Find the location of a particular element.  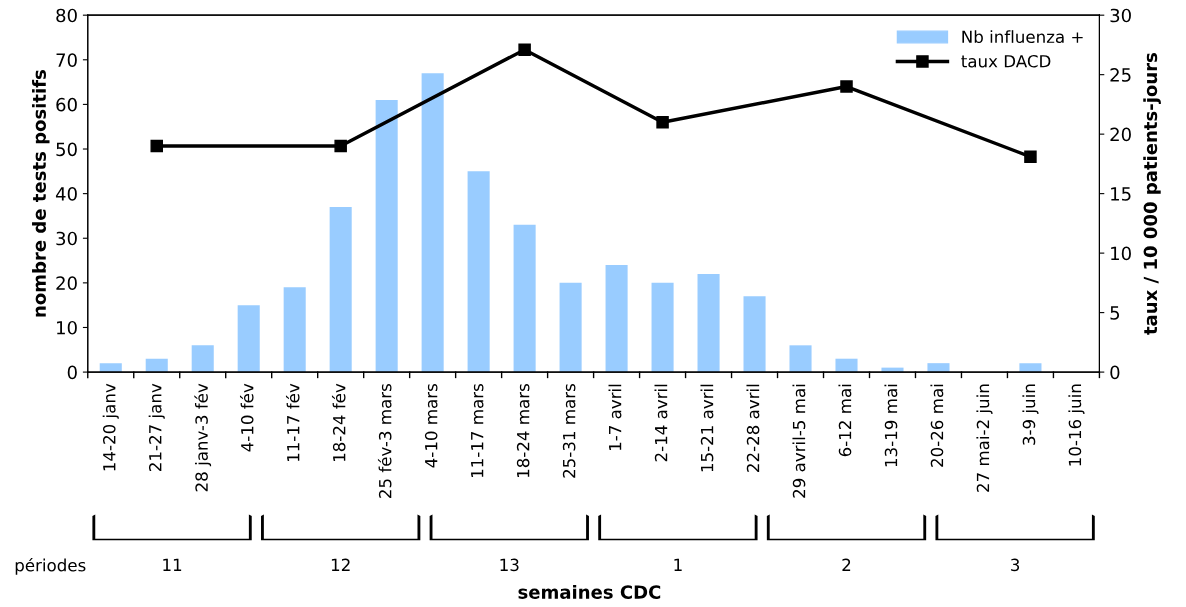

y-tick-label: 70 is located at coordinates (66, 60).